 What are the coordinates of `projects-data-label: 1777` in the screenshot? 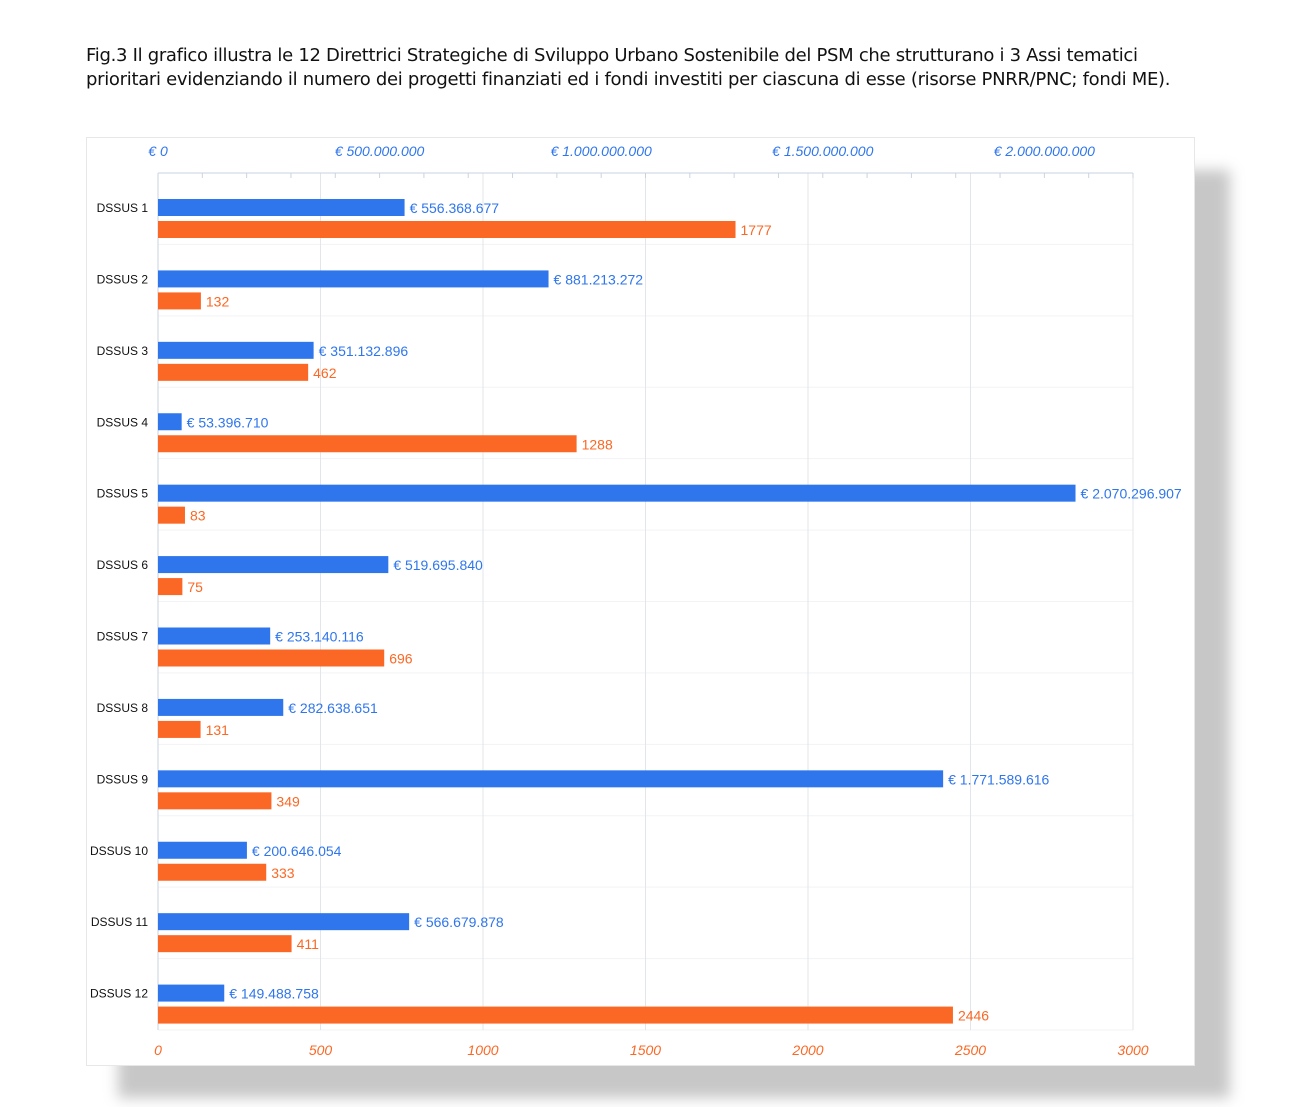 It's located at (756, 230).